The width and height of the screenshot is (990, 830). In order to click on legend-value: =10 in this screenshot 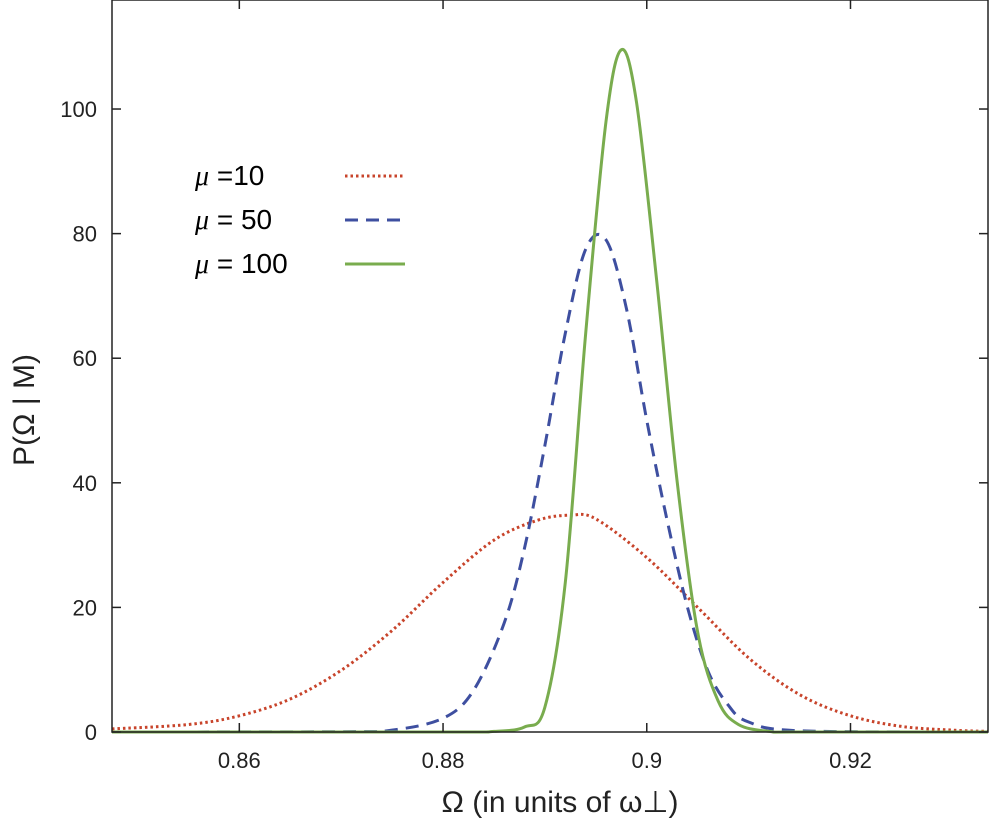, I will do `click(236, 175)`.